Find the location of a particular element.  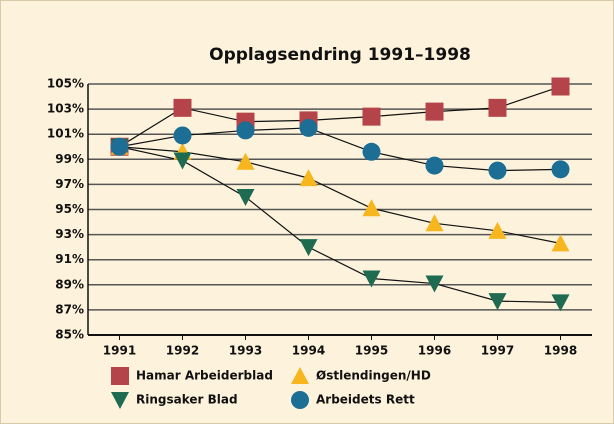

x-tick-label: 1993 is located at coordinates (245, 351).